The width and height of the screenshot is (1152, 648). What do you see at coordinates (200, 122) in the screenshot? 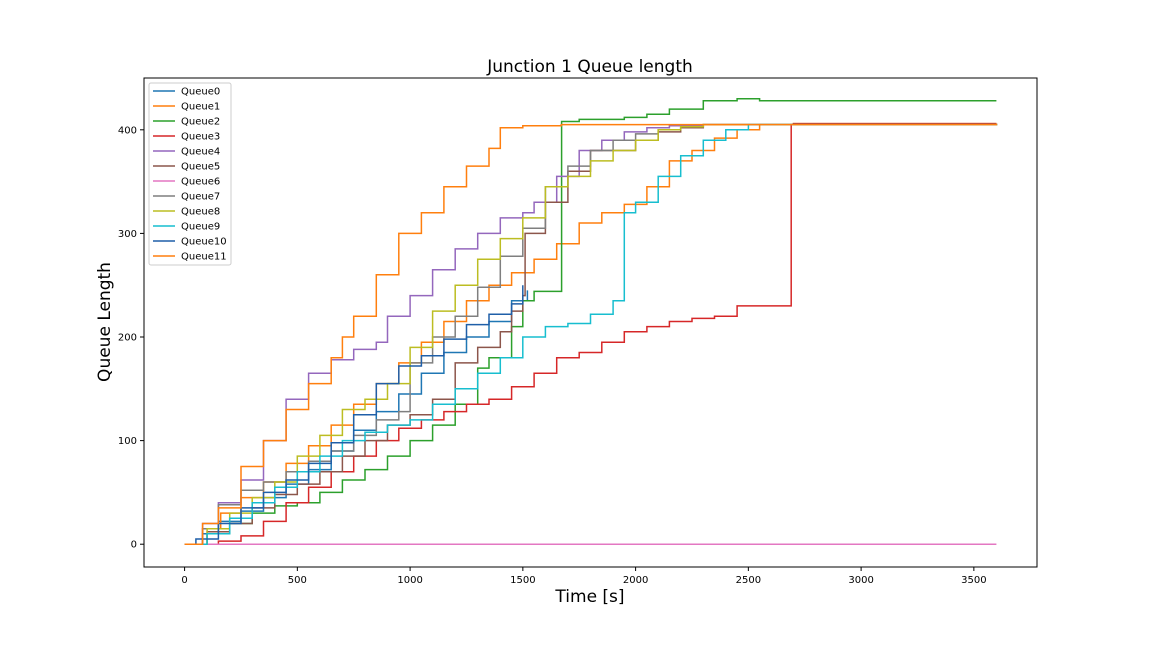
I see `legend-label: Queue2` at bounding box center [200, 122].